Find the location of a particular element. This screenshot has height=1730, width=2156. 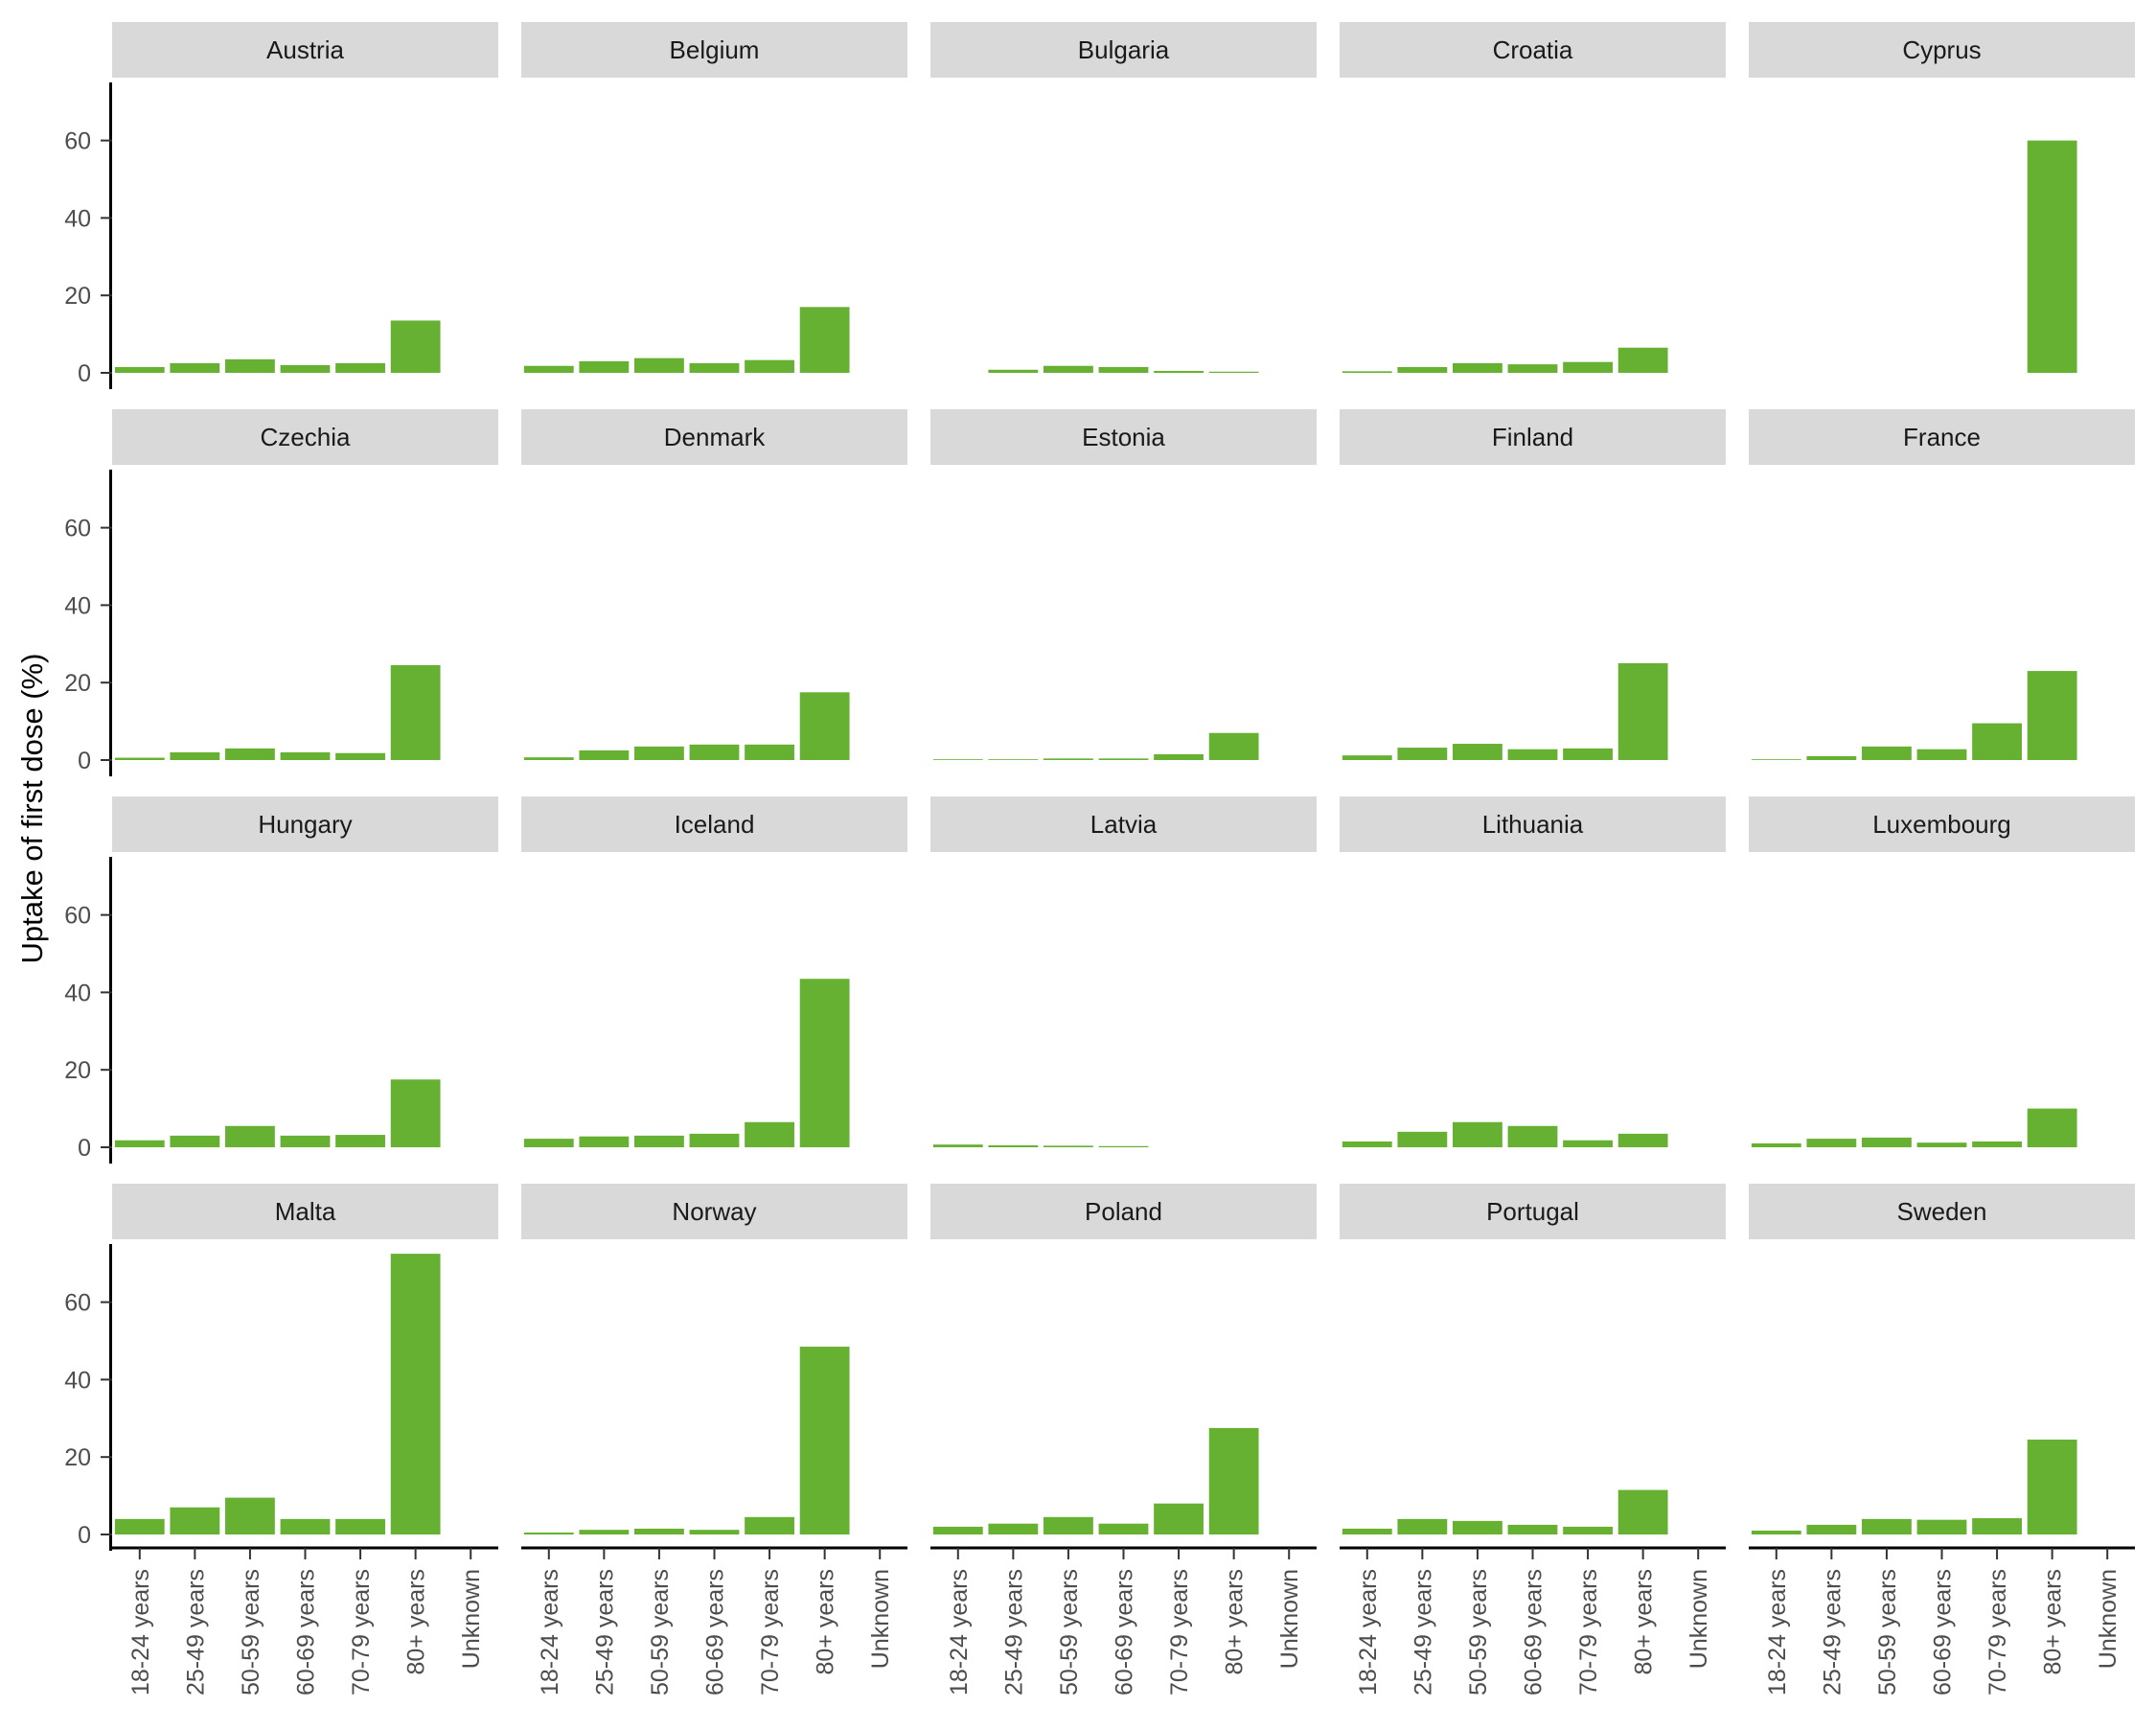

y-tick-label-1-20: 20 is located at coordinates (77, 683).